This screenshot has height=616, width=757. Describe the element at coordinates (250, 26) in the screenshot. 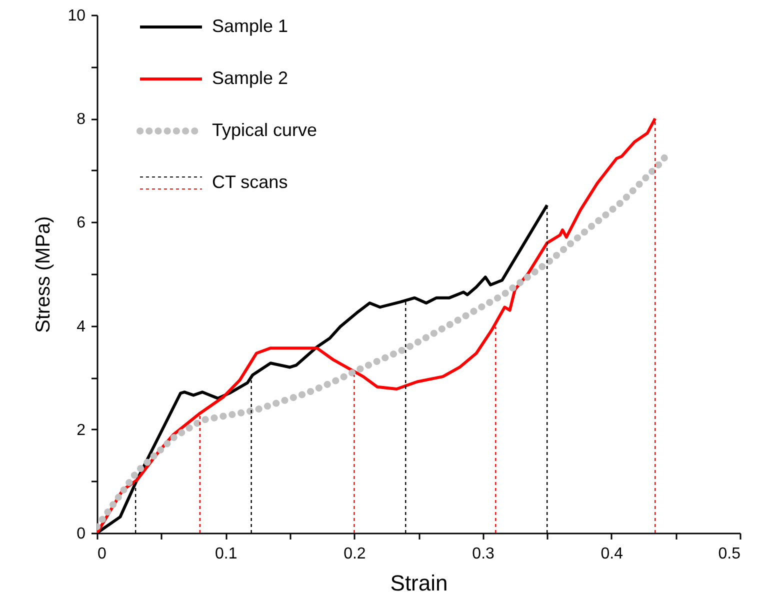

I see `legend-label: Sample 1` at that location.